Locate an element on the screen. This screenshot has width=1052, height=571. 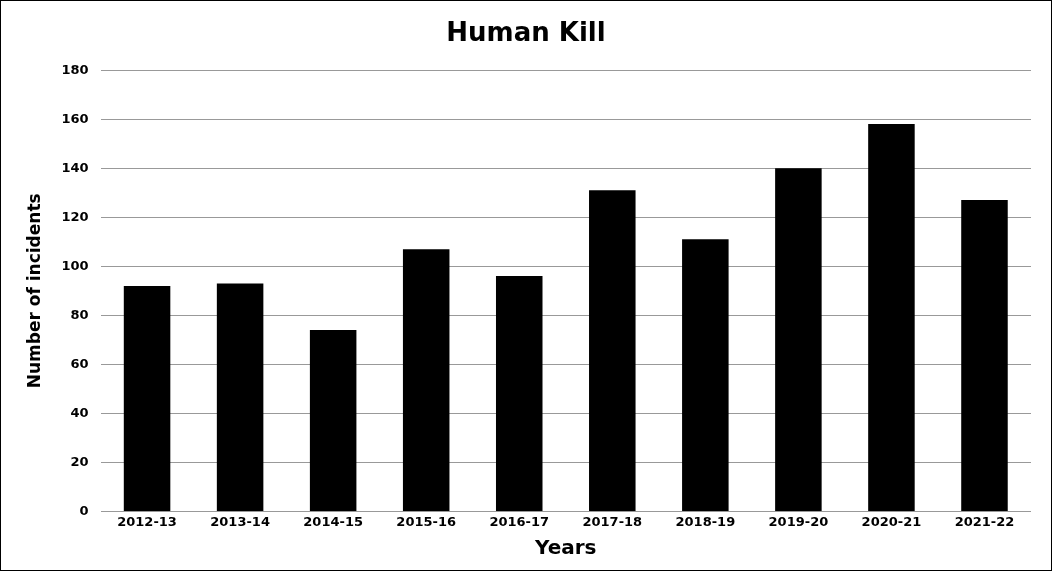
y-tick-label: 120 is located at coordinates (75, 216).